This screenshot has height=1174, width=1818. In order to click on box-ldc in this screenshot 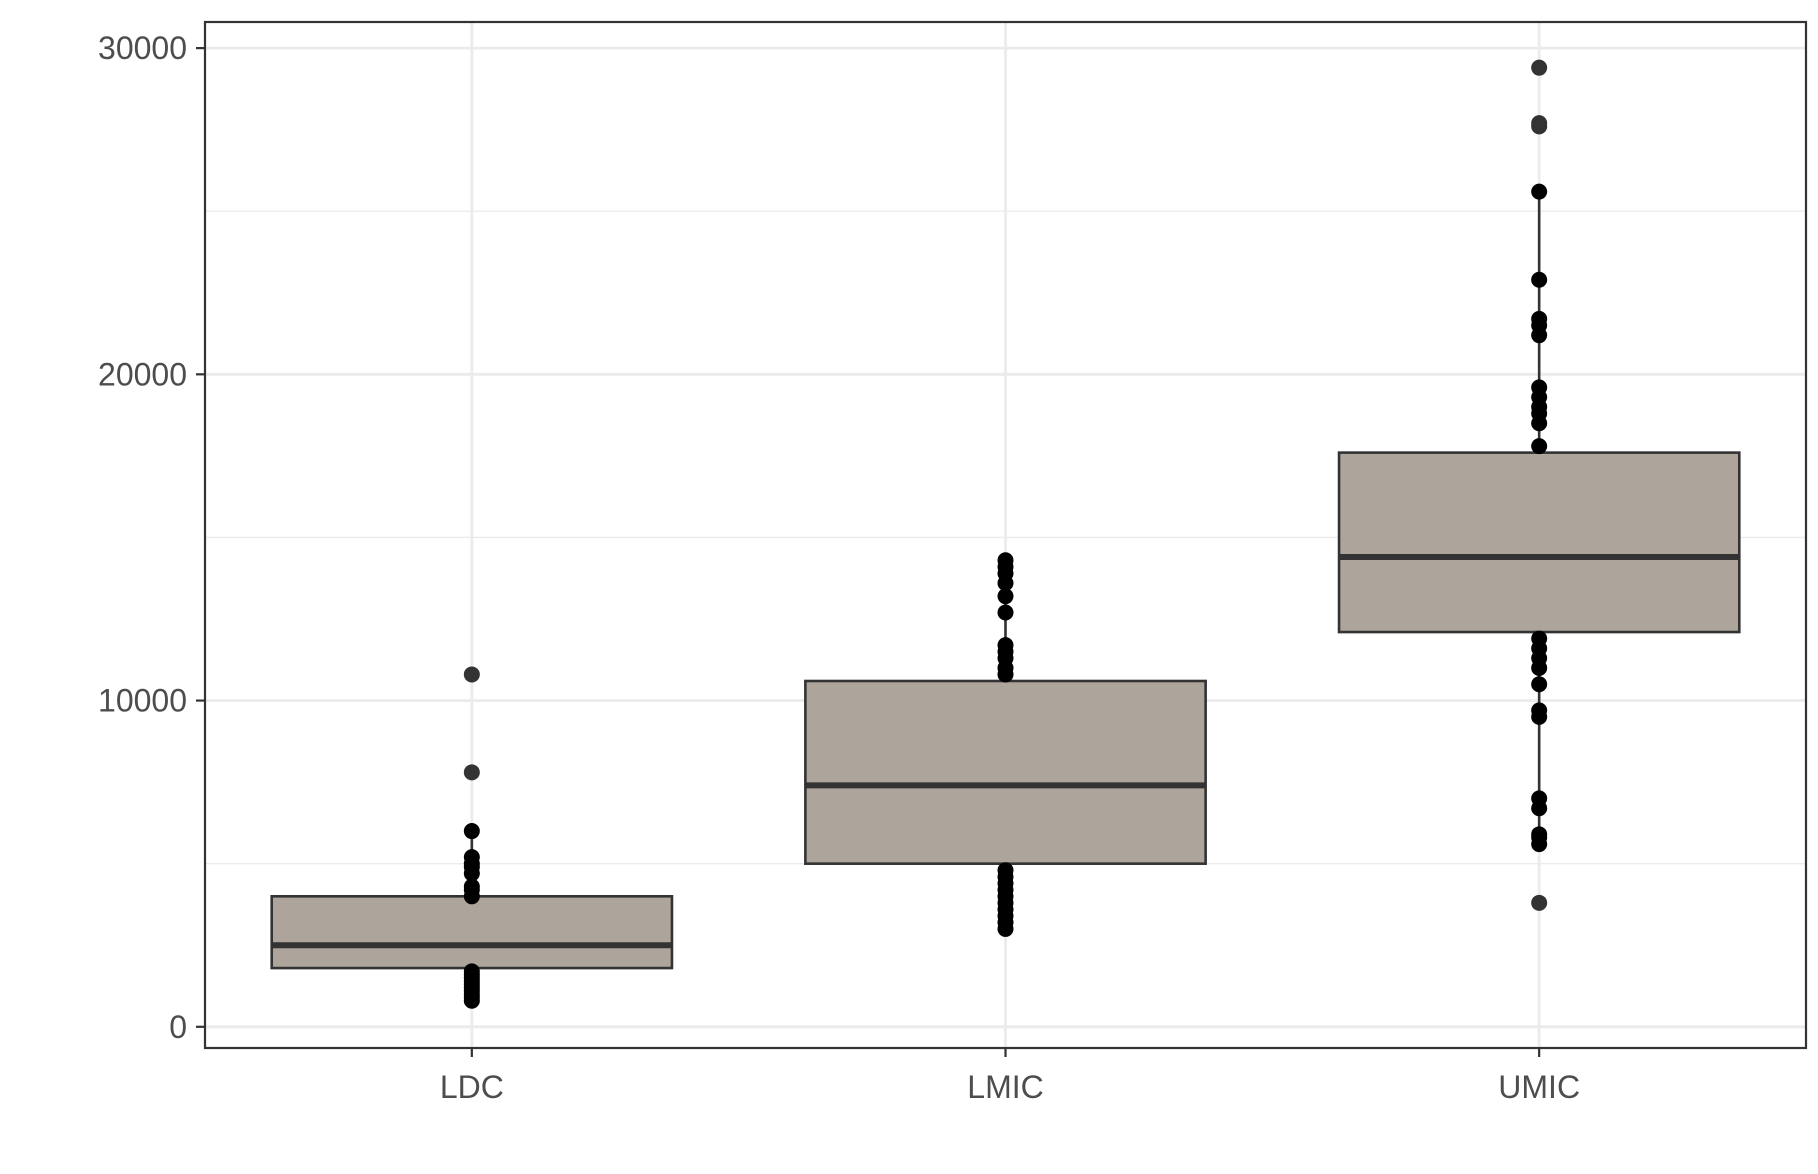, I will do `click(472, 916)`.